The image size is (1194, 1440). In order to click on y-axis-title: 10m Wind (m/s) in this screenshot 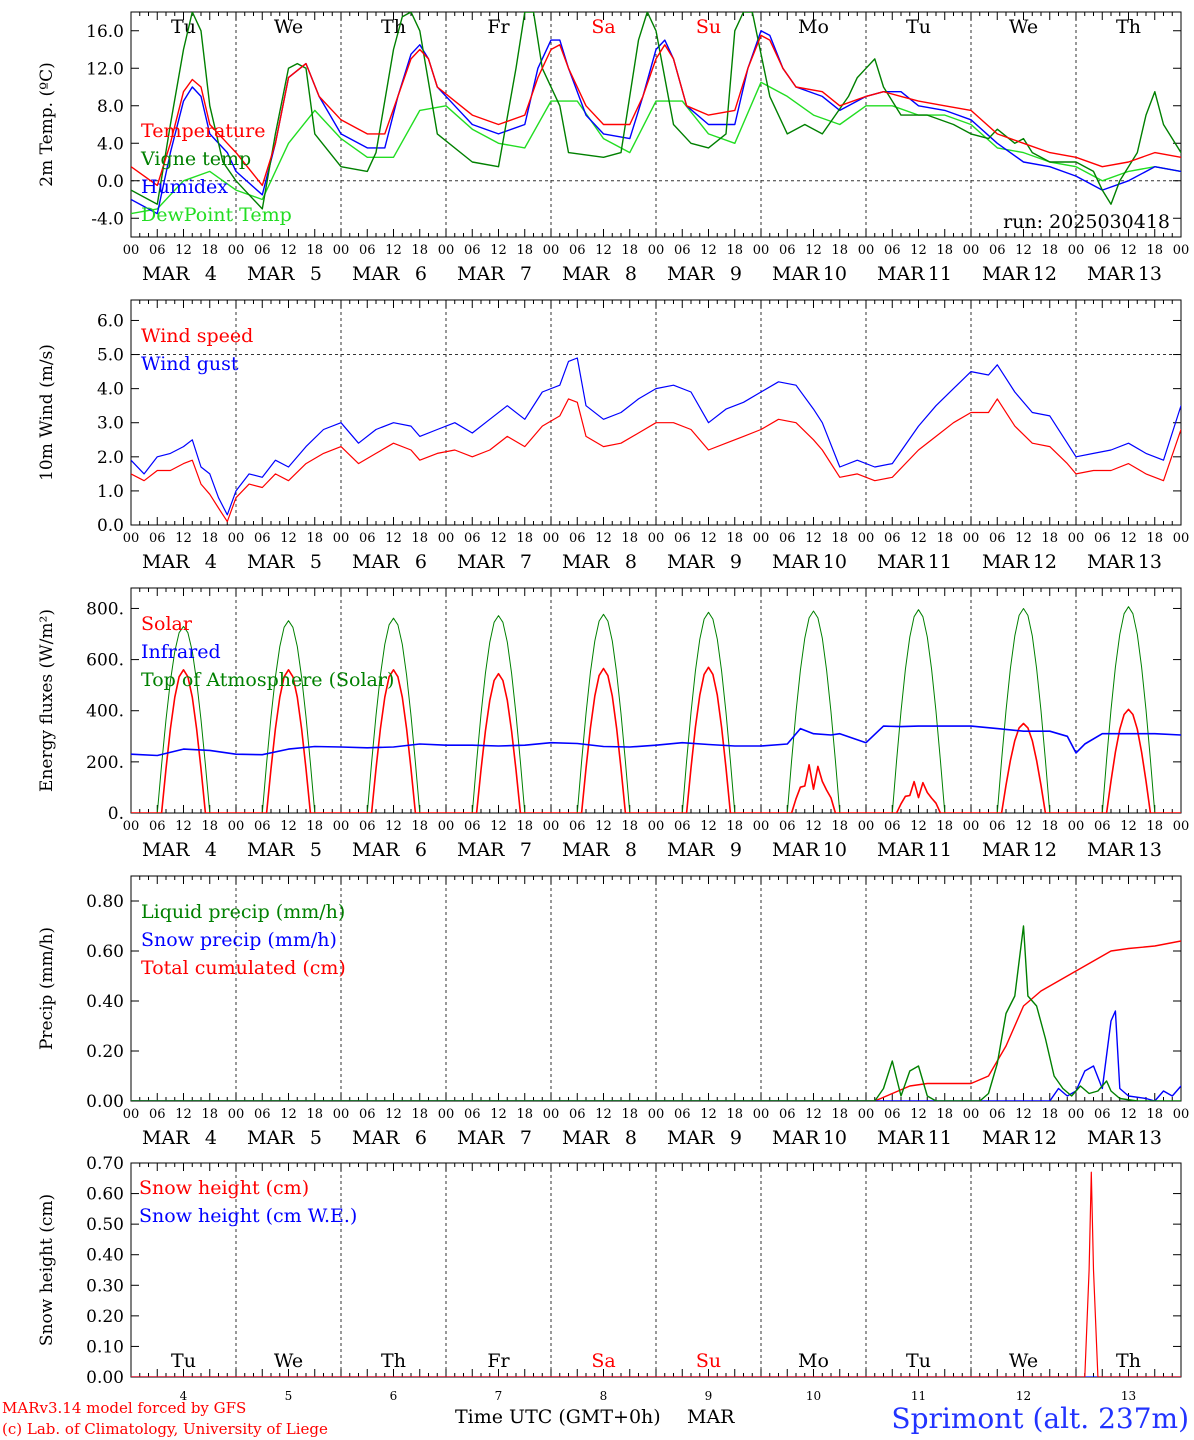, I will do `click(47, 412)`.